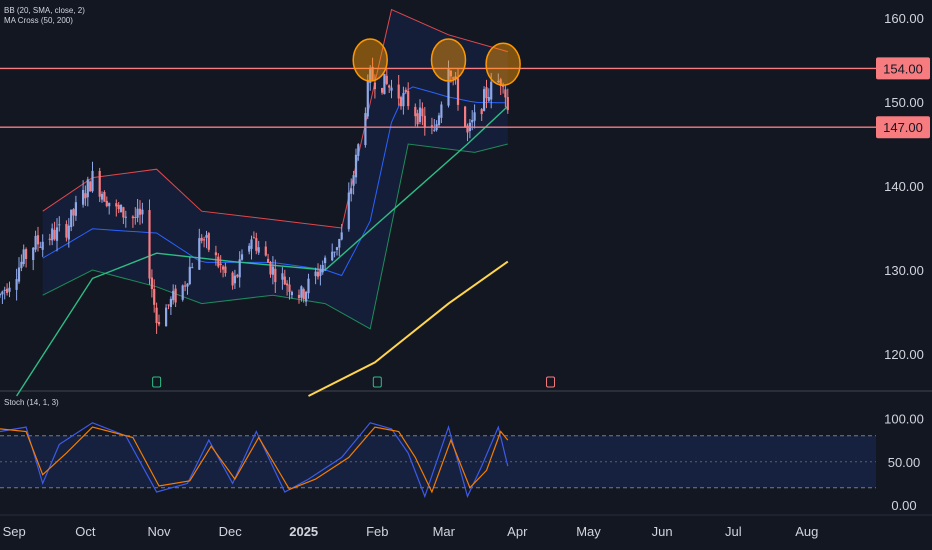 This screenshot has height=550, width=932. I want to click on month-label: 2025, so click(303, 531).